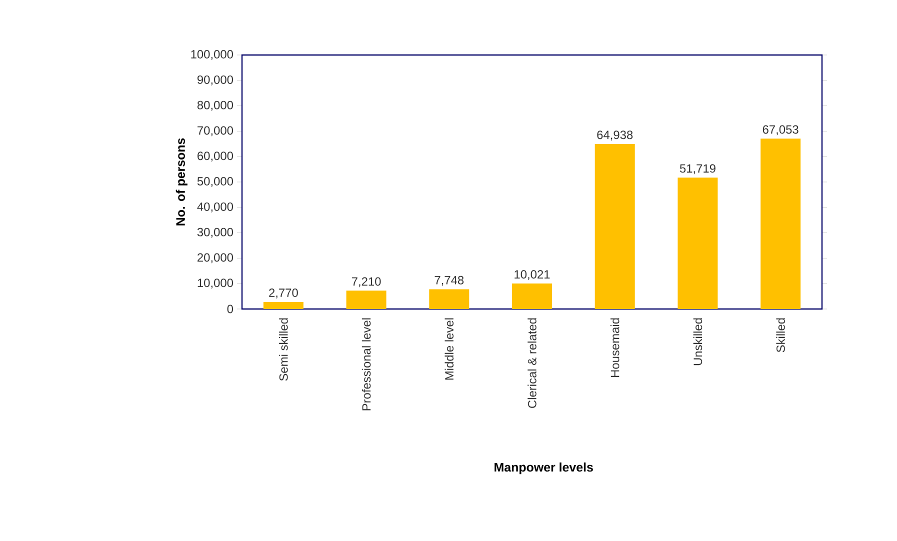 Image resolution: width=897 pixels, height=541 pixels. What do you see at coordinates (532, 275) in the screenshot?
I see `data-label: 10,021` at bounding box center [532, 275].